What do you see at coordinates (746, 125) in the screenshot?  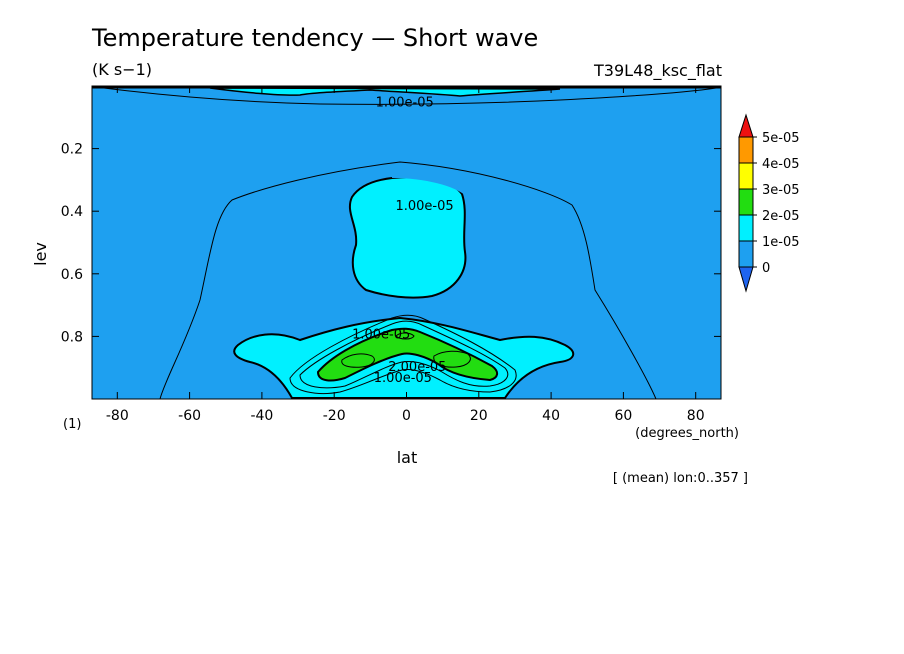 I see `colorbar-max-arrow` at bounding box center [746, 125].